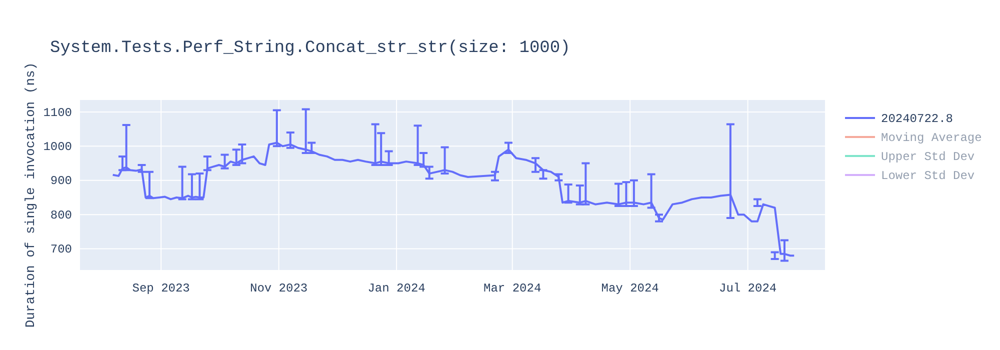 This screenshot has width=1000, height=350. Describe the element at coordinates (57, 113) in the screenshot. I see `y-tick-label: 1100` at that location.